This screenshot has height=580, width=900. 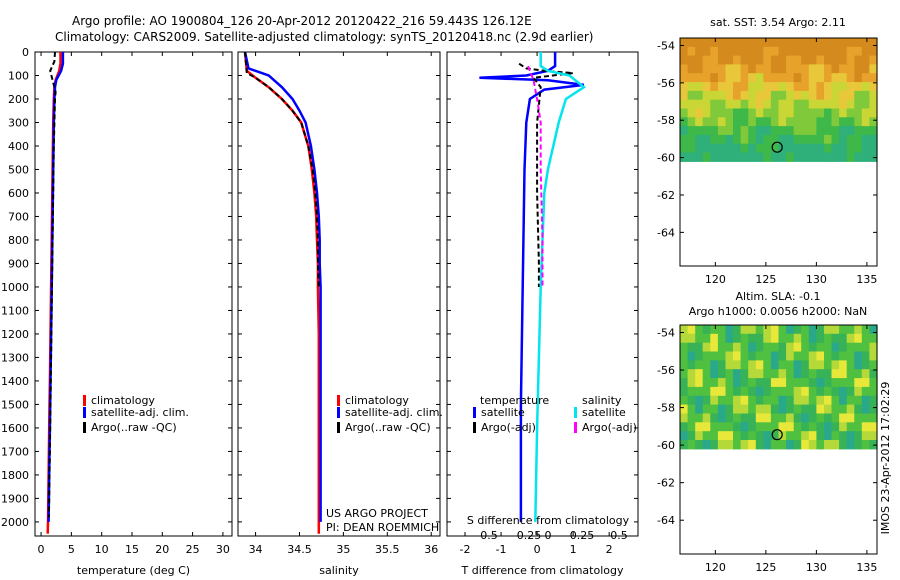 What do you see at coordinates (666, 83) in the screenshot?
I see `map-y-tick-label: -56` at bounding box center [666, 83].